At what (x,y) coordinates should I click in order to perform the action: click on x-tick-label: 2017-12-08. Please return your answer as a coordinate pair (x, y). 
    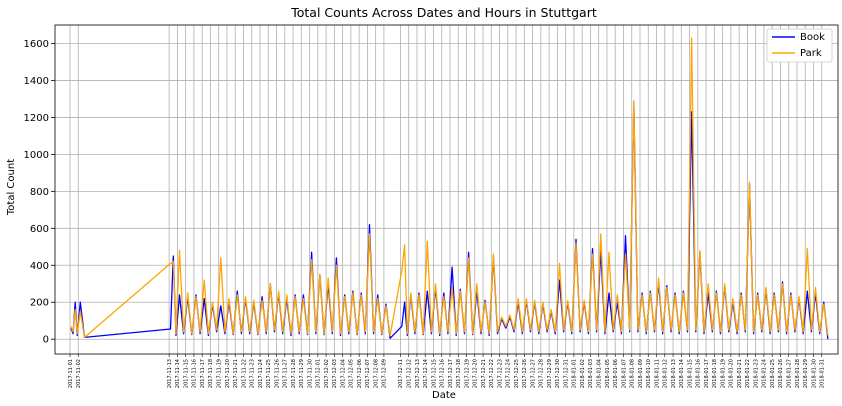
    Looking at the image, I should click on (376, 373).